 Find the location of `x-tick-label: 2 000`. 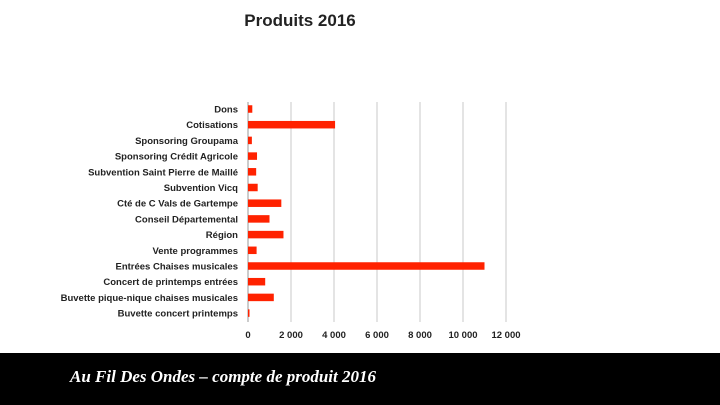

x-tick-label: 2 000 is located at coordinates (291, 335).